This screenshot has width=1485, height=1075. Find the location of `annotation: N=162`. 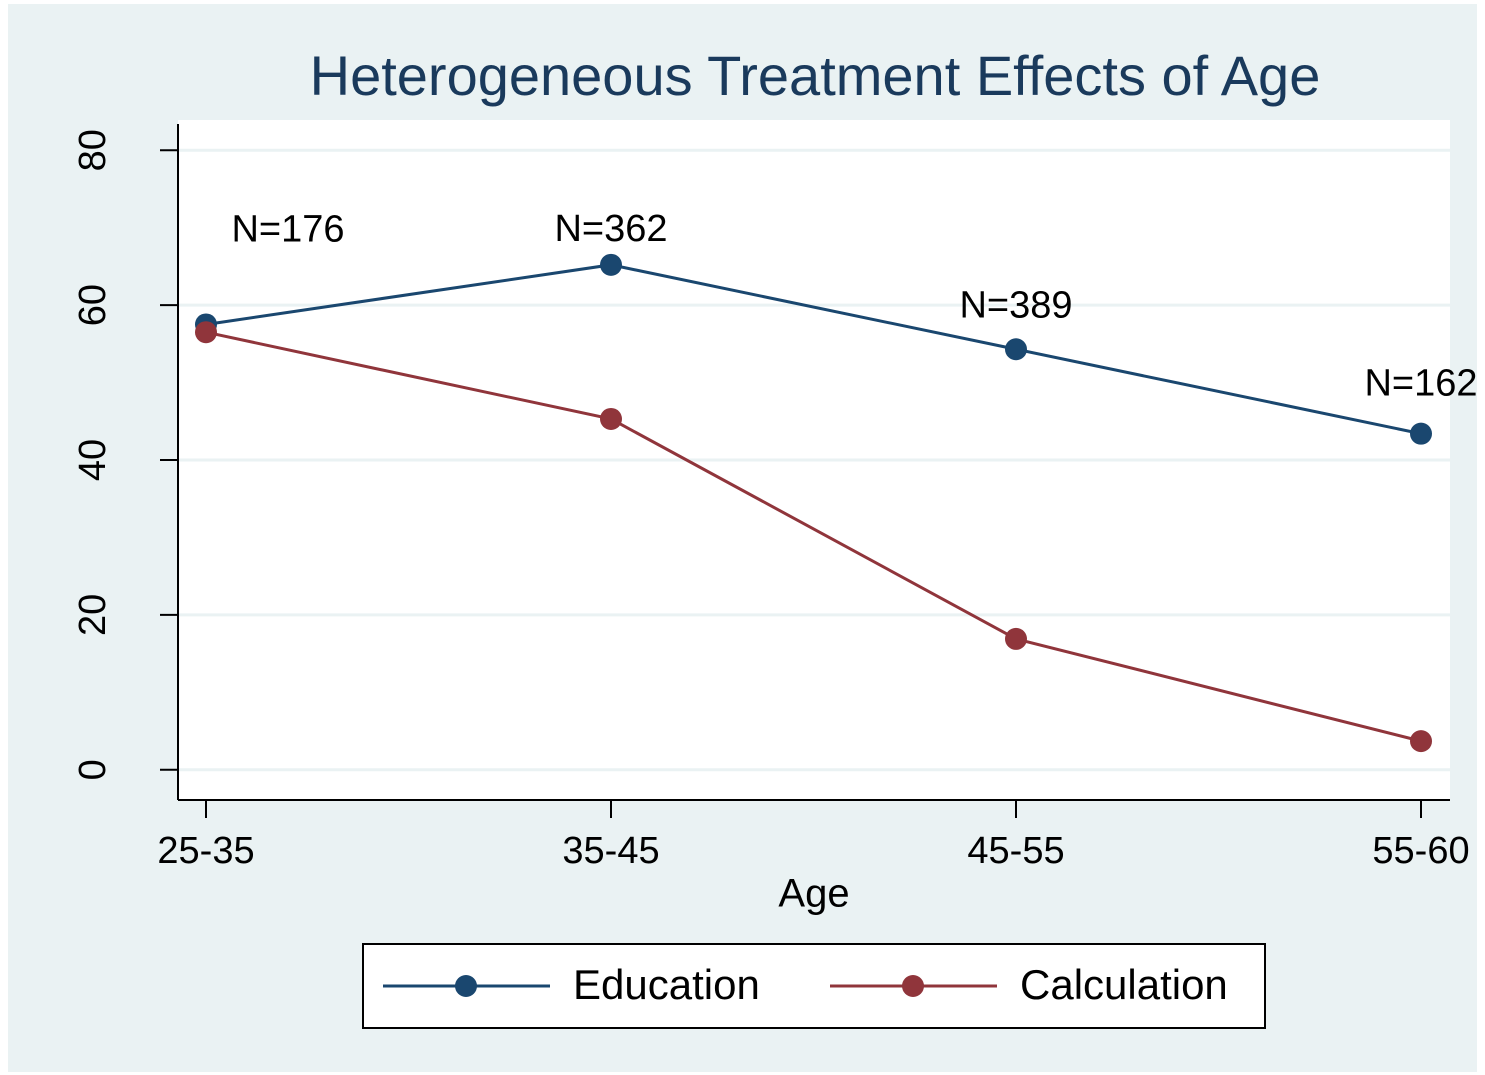

annotation: N=162 is located at coordinates (1420, 384).